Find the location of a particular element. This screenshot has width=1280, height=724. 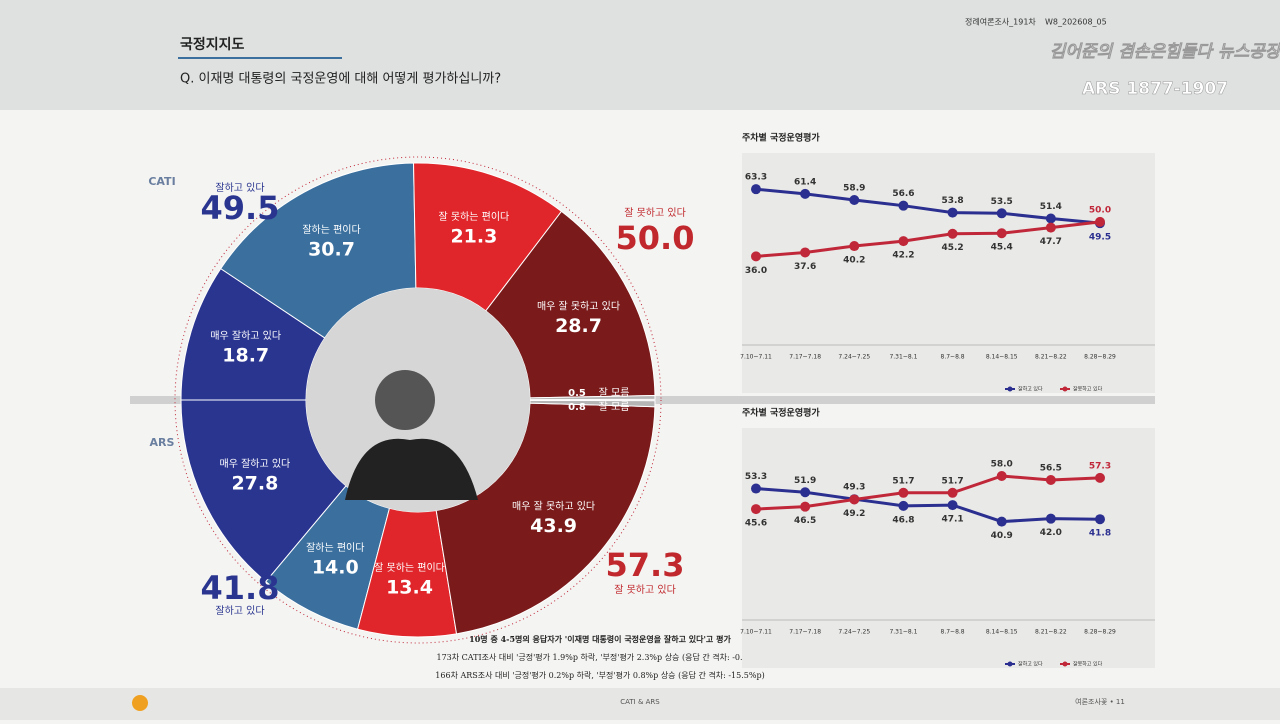

section-title: 국정지지도 is located at coordinates (212, 44).